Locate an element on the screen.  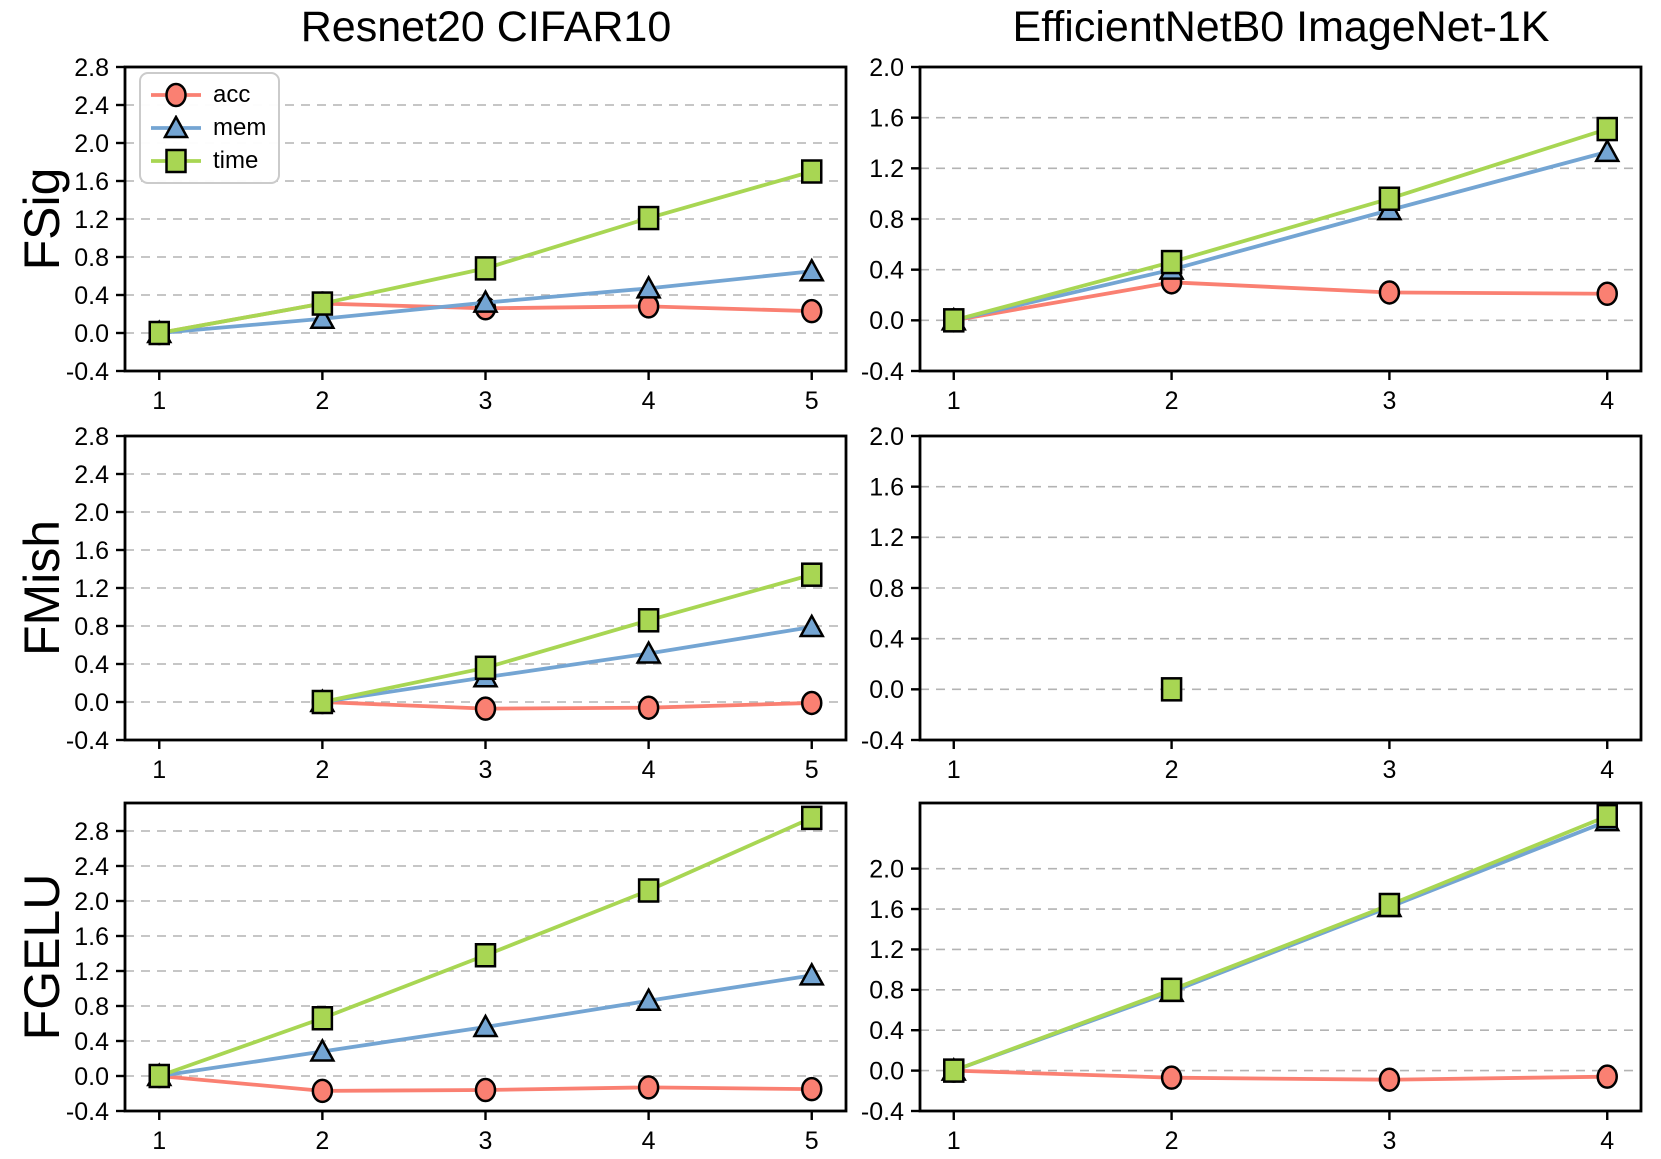
acc-markers is located at coordinates (485, 1083).